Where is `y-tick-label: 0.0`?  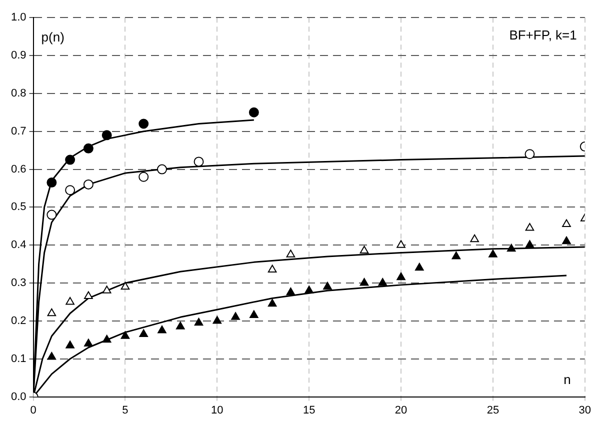
y-tick-label: 0.0 is located at coordinates (18, 396).